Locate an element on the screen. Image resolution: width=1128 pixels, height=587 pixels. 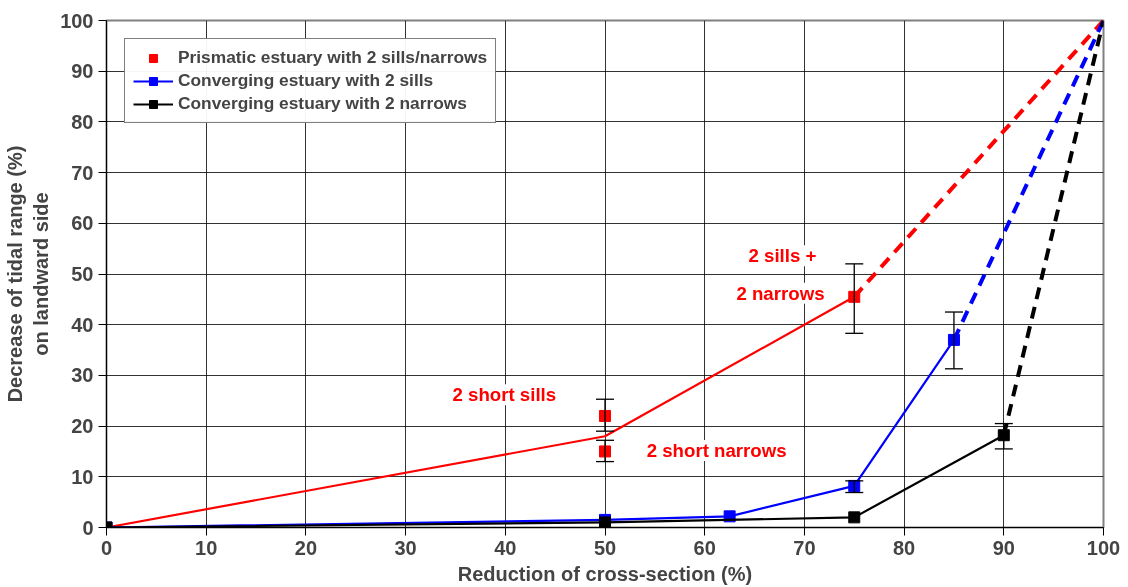
y-tick-label: 40 is located at coordinates (82, 324).